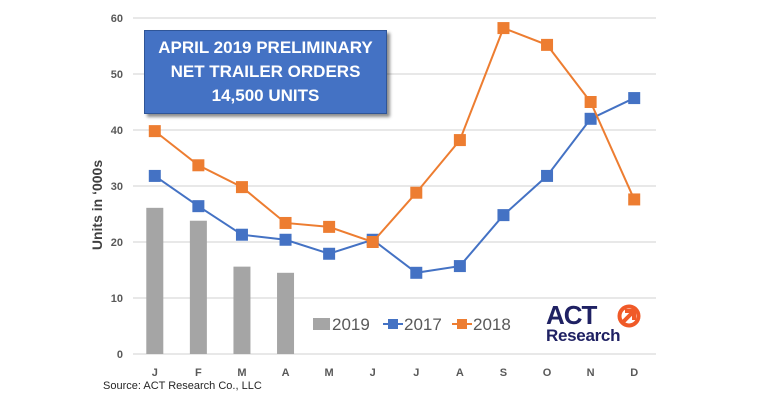  Describe the element at coordinates (321, 324) in the screenshot. I see `legend-swatch-bar` at that location.